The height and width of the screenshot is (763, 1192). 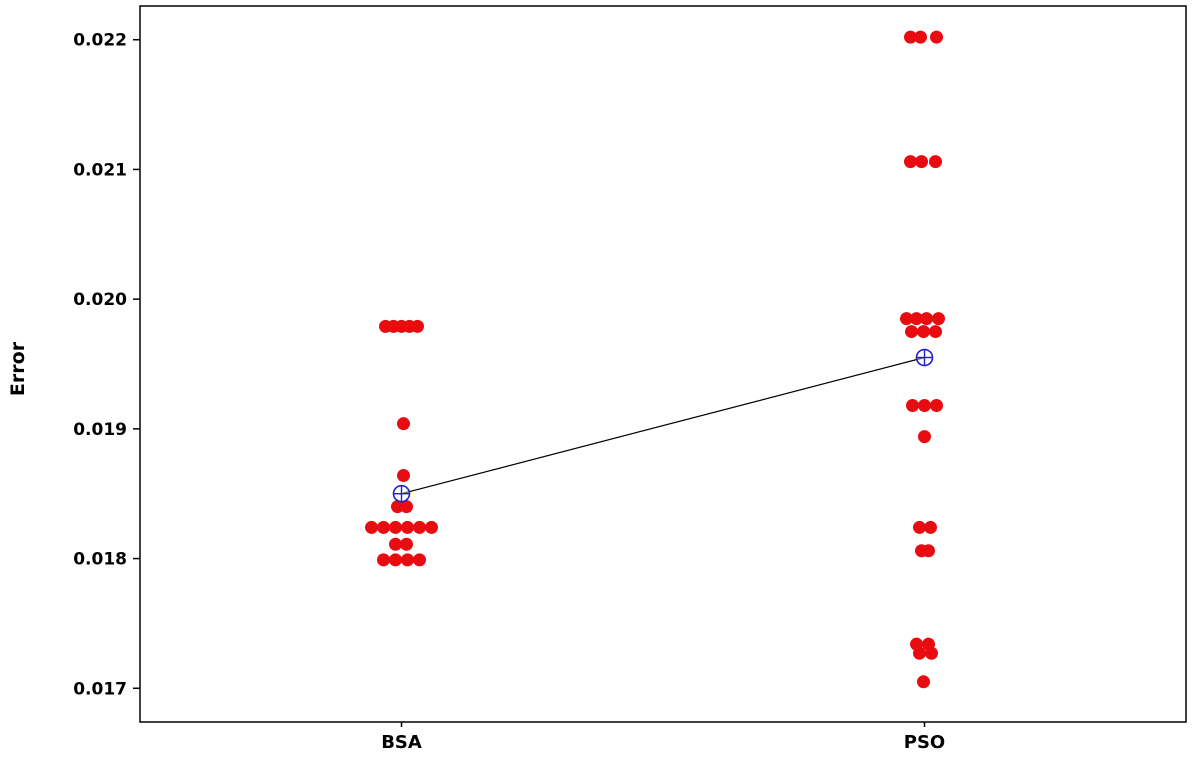 What do you see at coordinates (401, 742) in the screenshot?
I see `x-category-label: BSA` at bounding box center [401, 742].